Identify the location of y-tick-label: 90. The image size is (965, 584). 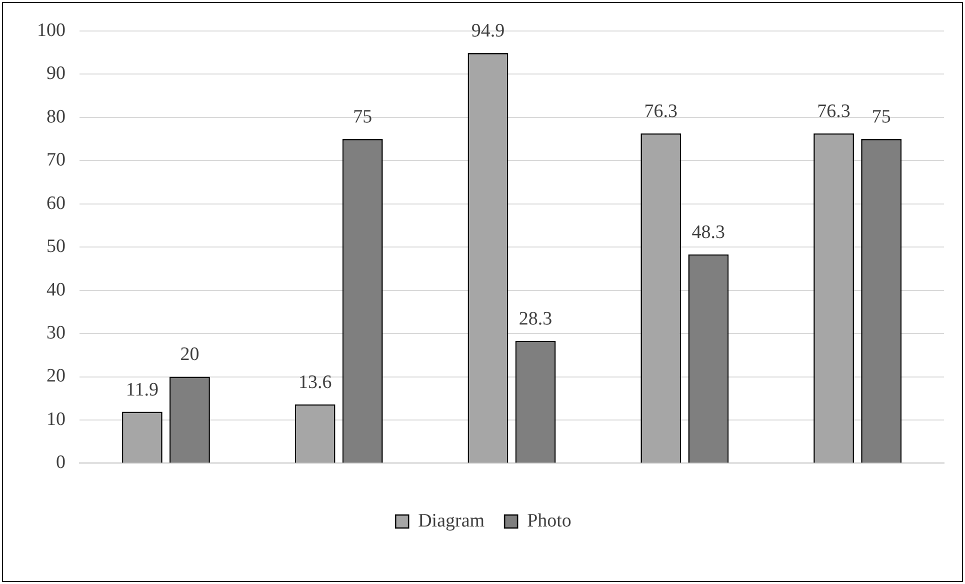
(56, 73).